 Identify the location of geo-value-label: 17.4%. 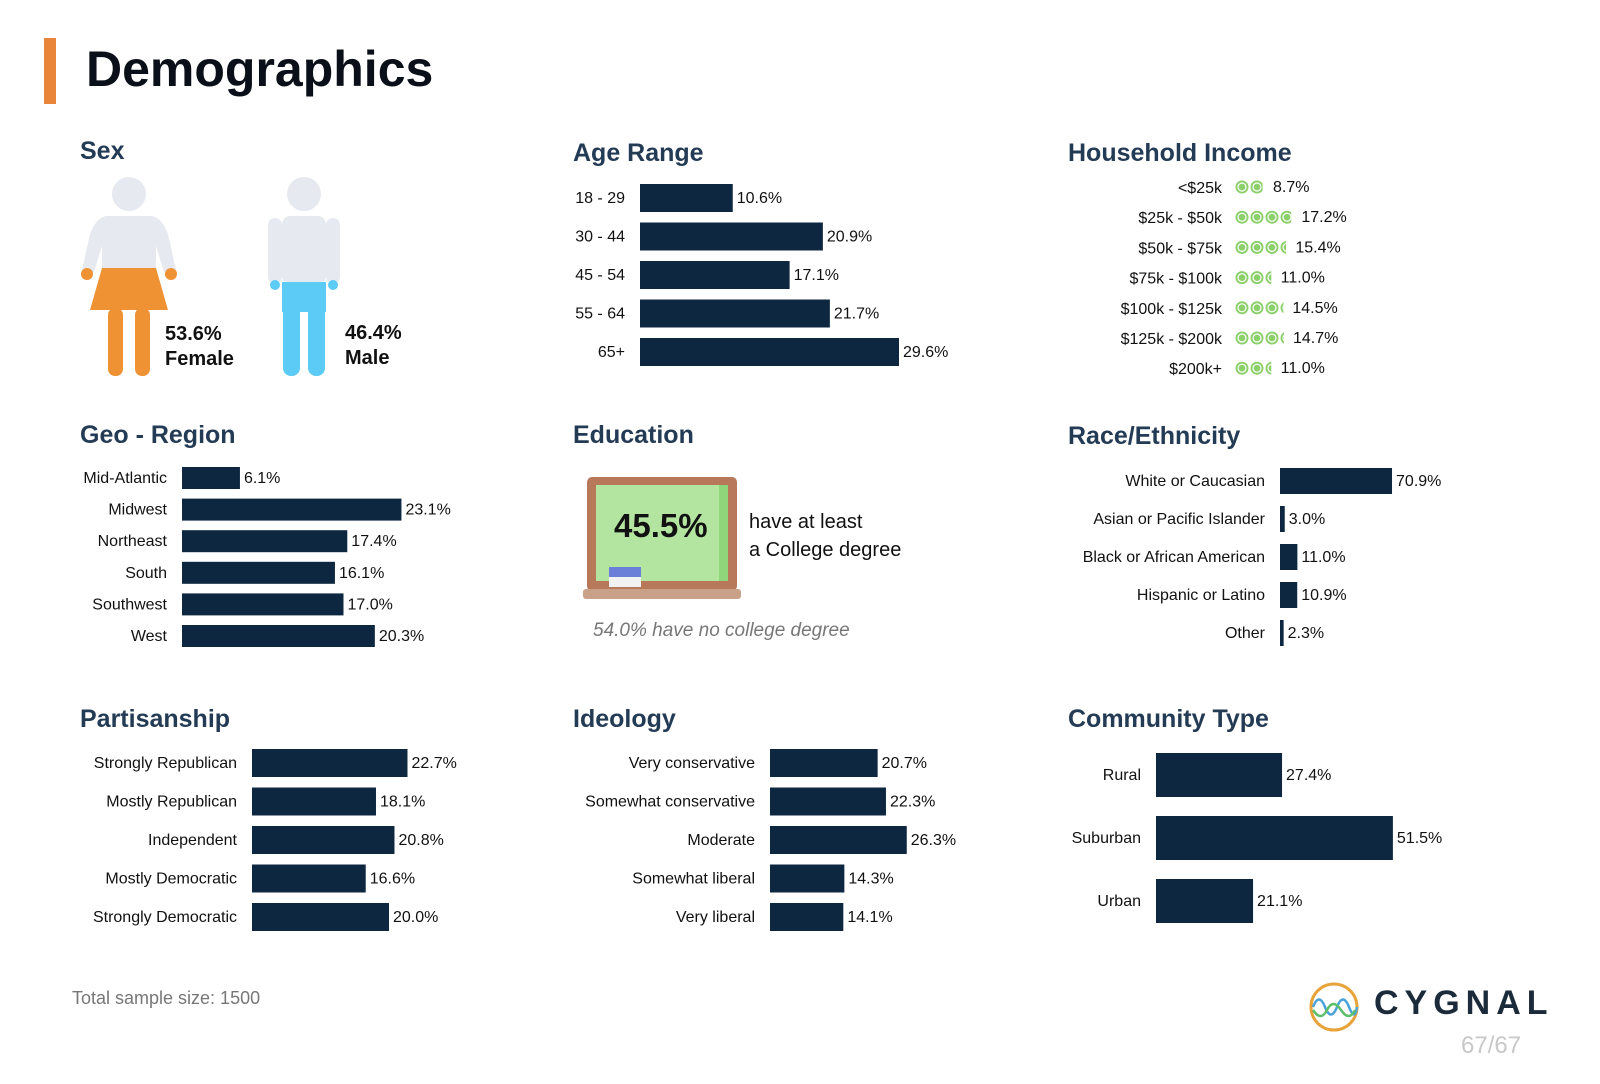
(373, 541).